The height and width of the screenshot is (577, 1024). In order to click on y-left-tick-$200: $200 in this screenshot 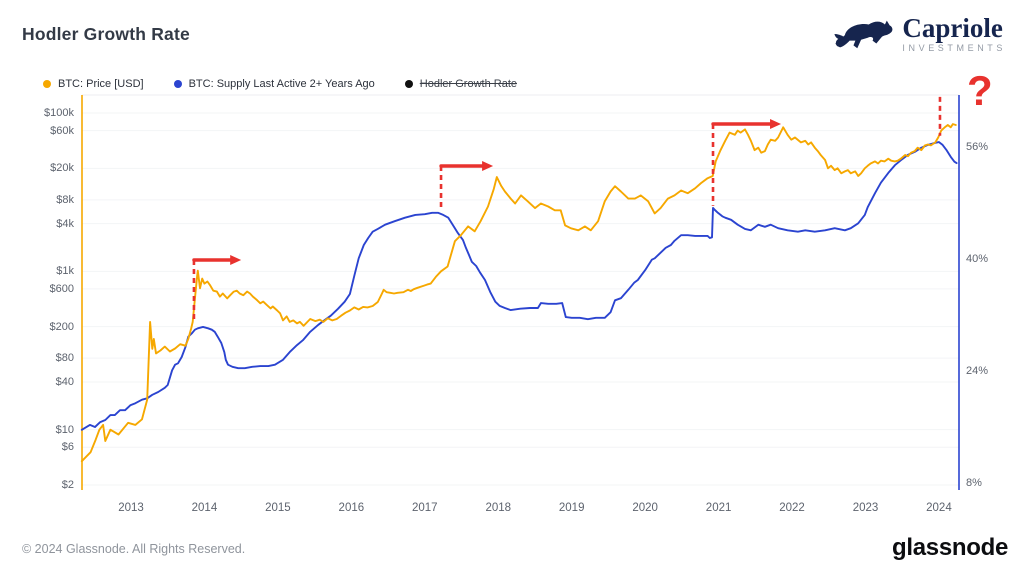, I will do `click(61, 326)`.